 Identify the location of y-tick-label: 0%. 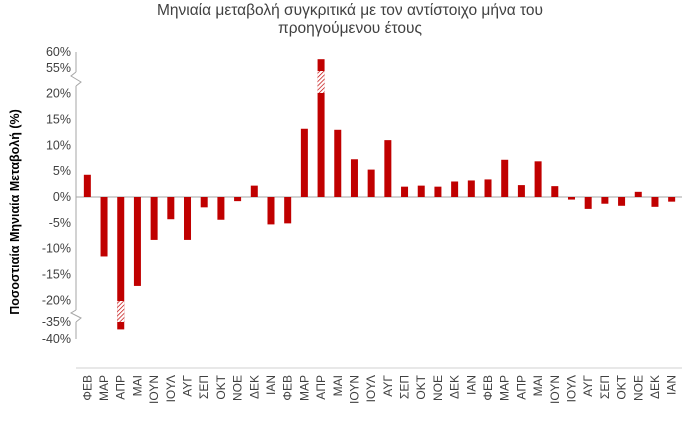
(62, 197).